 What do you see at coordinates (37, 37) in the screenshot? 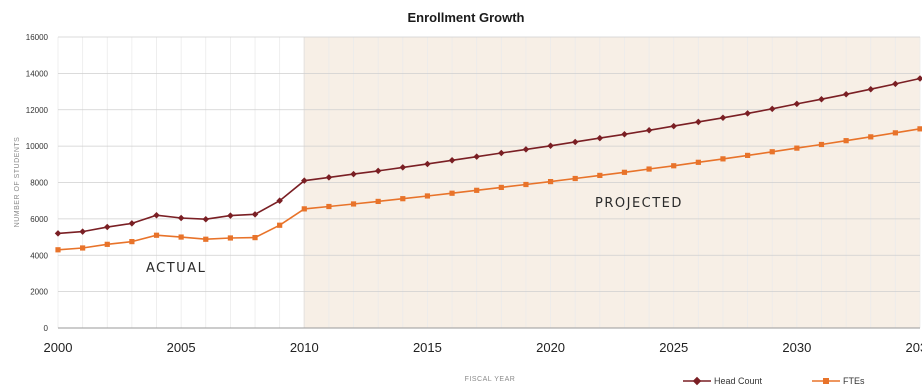
I see `y-tick-label: 16000` at bounding box center [37, 37].